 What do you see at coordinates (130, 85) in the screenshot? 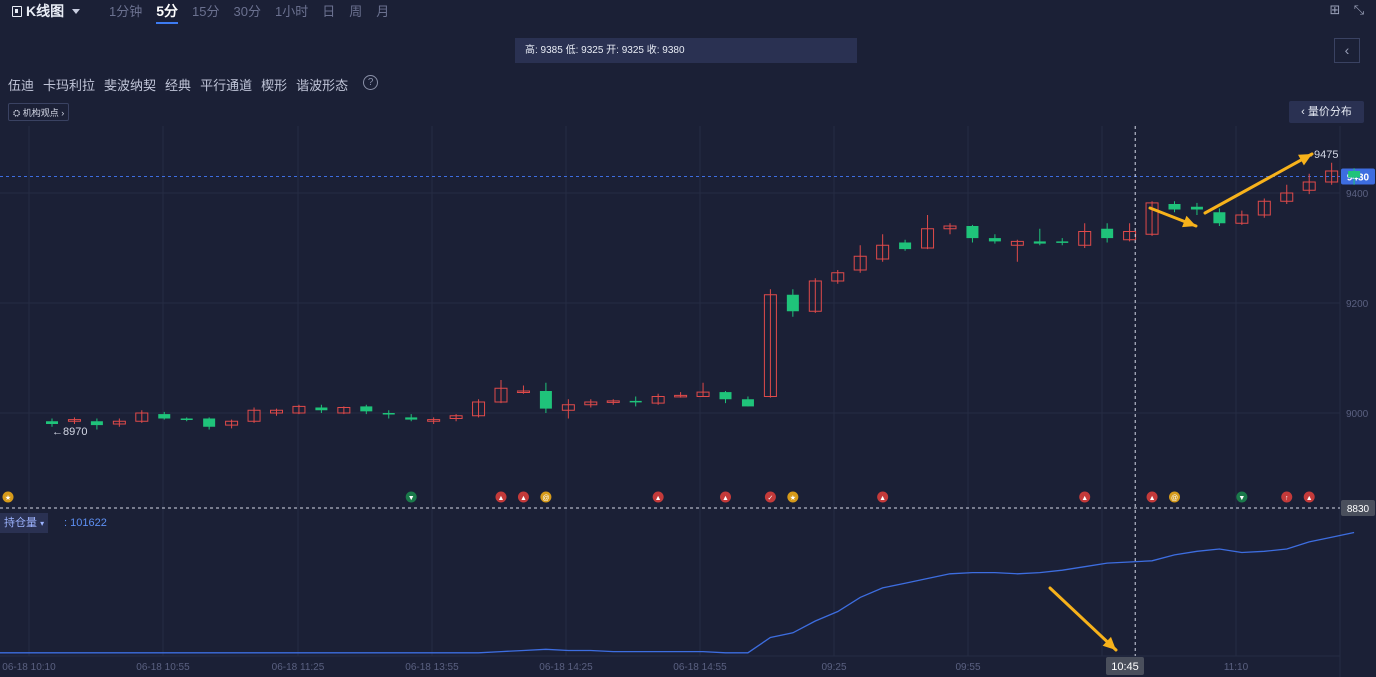
I see `tool-2: 斐波纳契` at bounding box center [130, 85].